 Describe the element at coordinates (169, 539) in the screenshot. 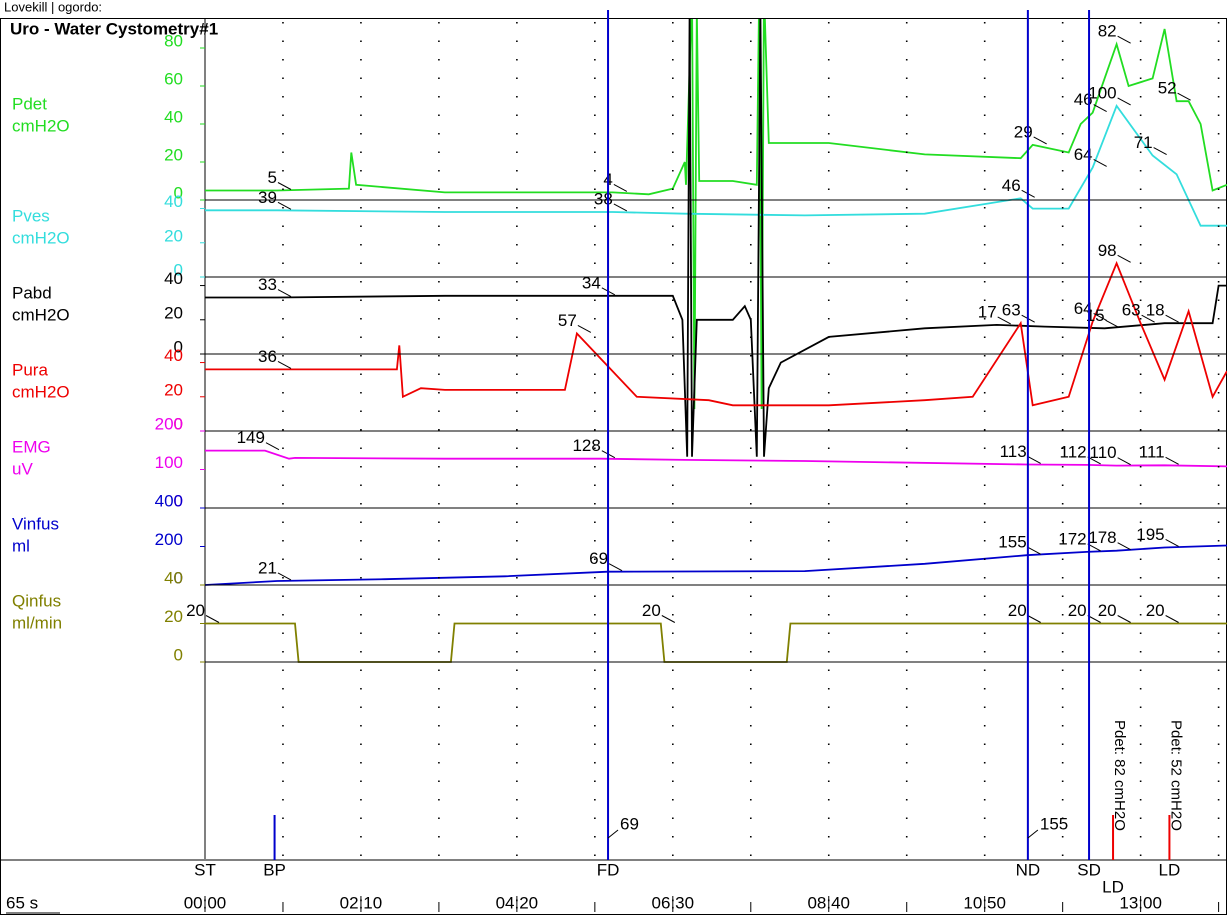

I see `y-tick-label: 200` at that location.